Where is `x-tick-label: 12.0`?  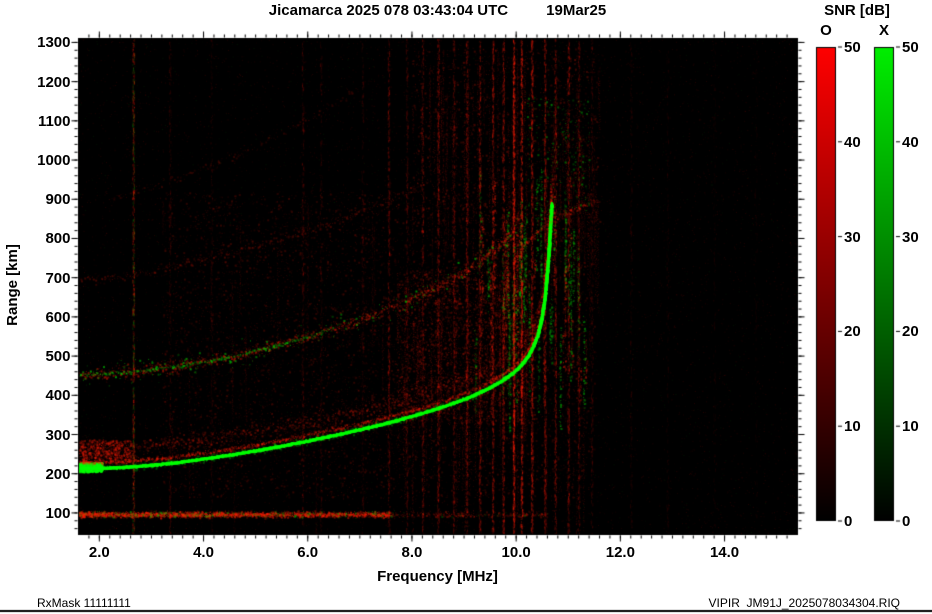 x-tick-label: 12.0 is located at coordinates (620, 552).